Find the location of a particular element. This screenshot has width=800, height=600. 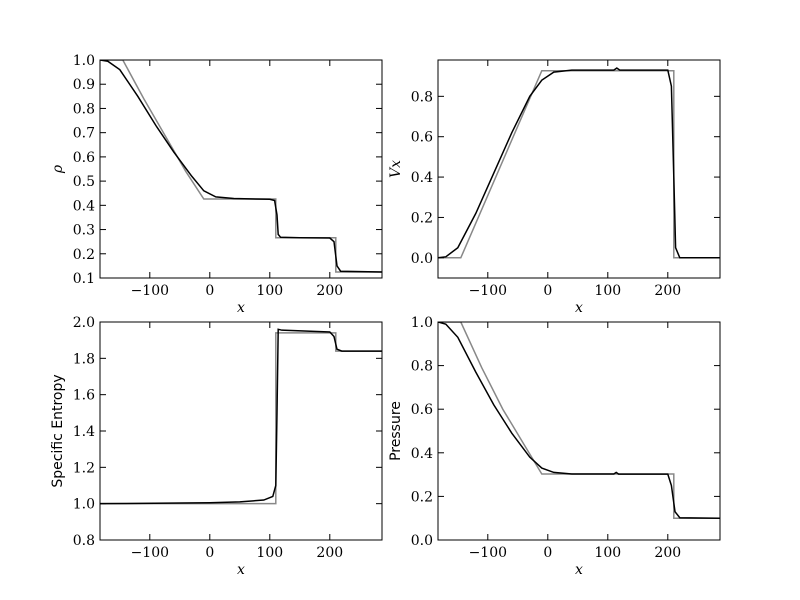

y-tick-label: 0.9 is located at coordinates (84, 85).